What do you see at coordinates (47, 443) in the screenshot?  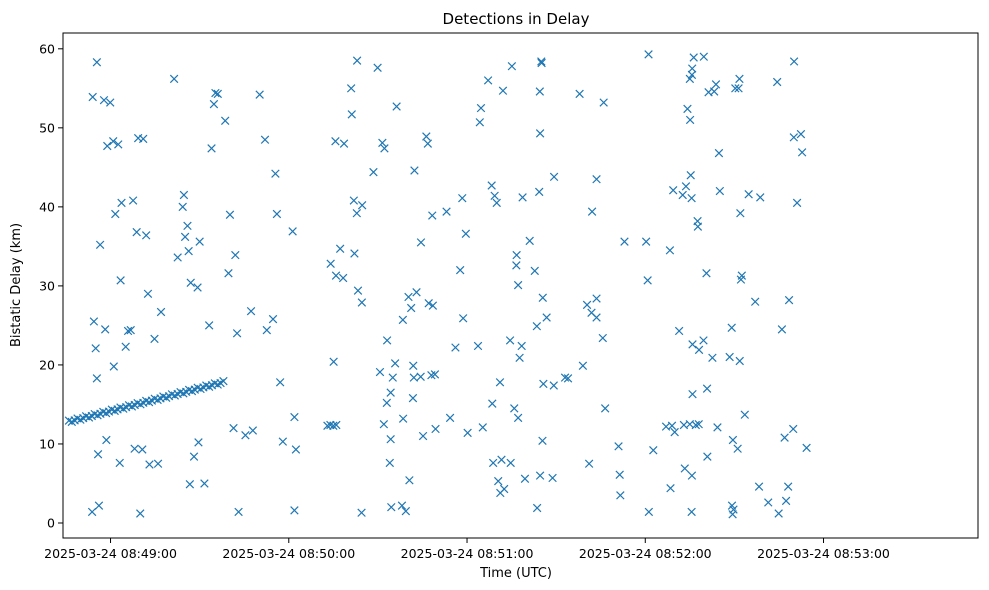 I see `y-tick-label: 10` at bounding box center [47, 443].